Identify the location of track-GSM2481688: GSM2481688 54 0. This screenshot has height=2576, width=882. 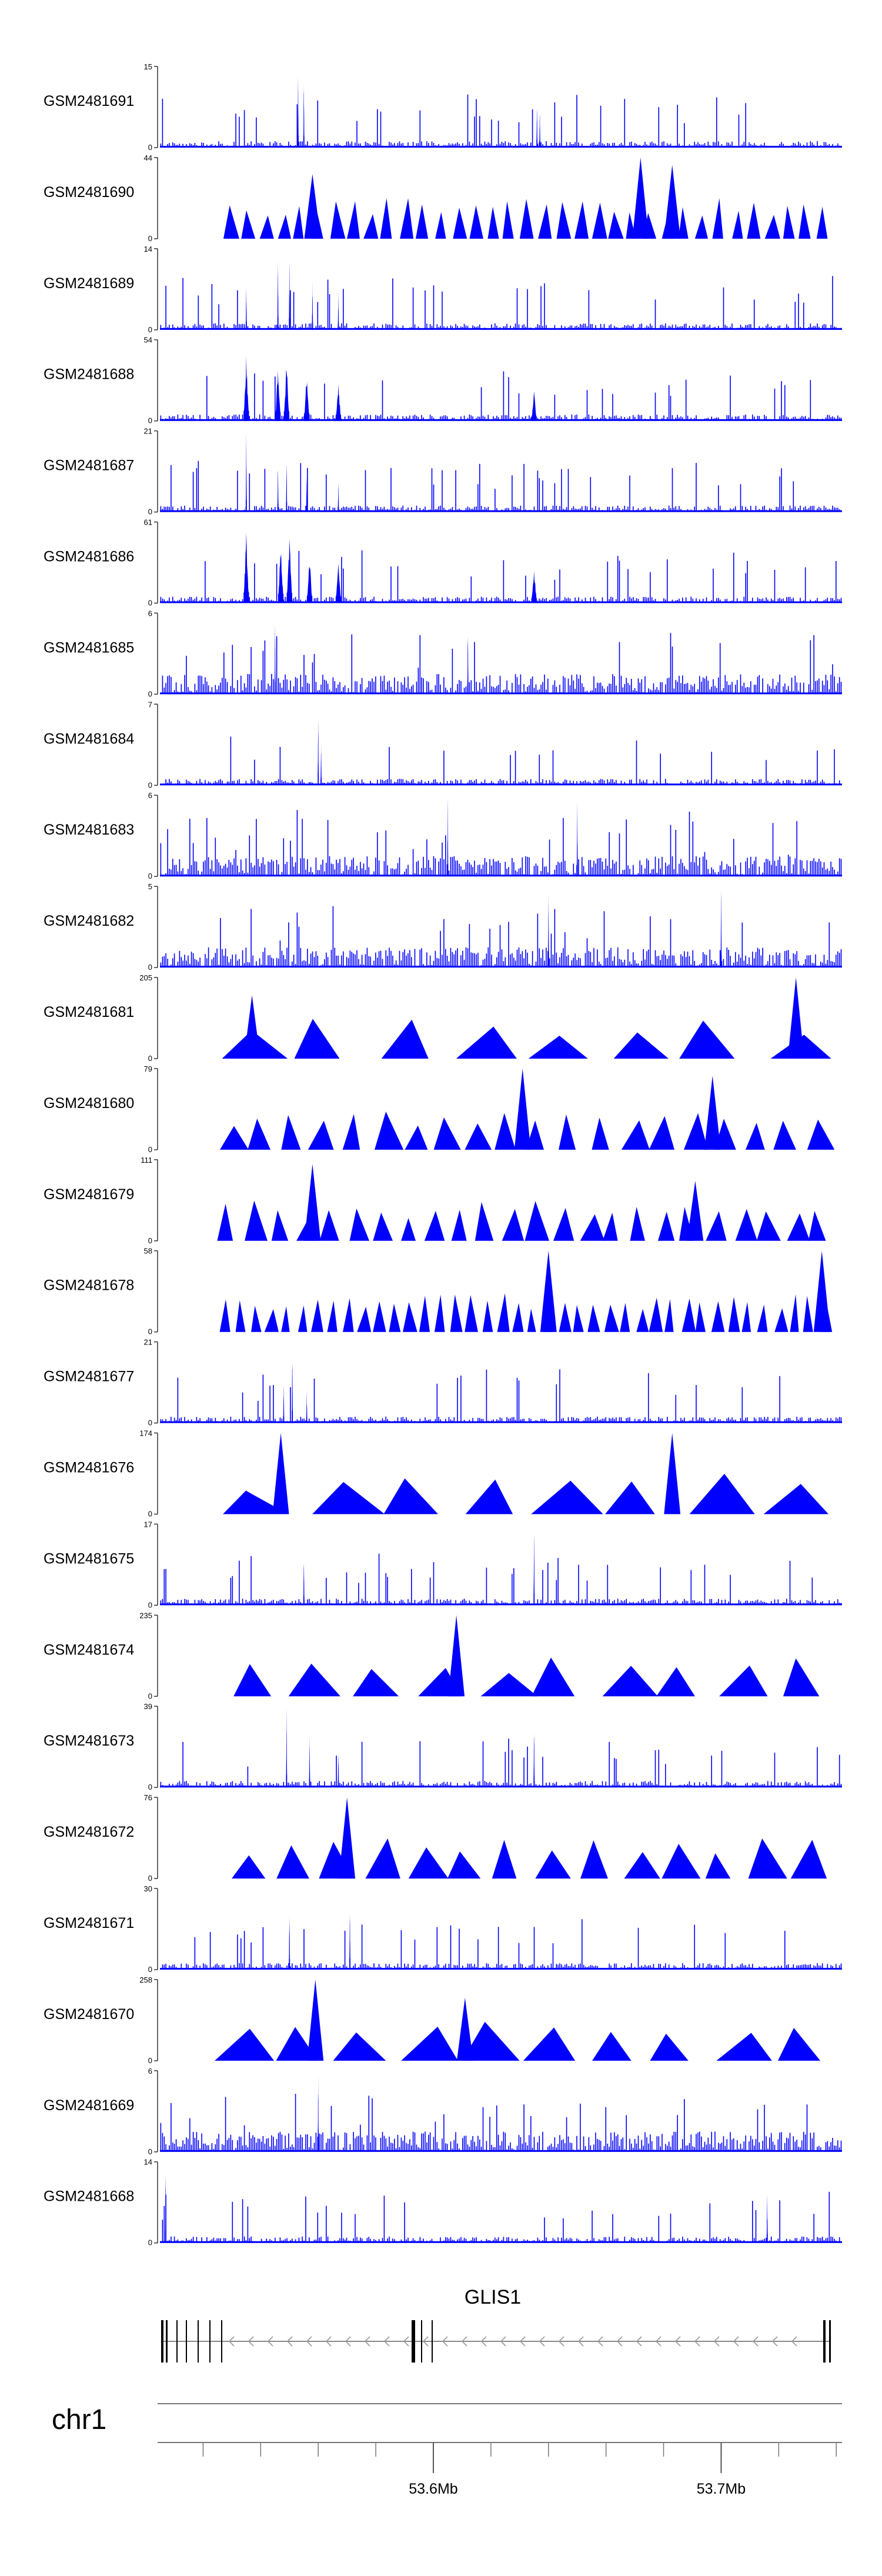
(443, 380).